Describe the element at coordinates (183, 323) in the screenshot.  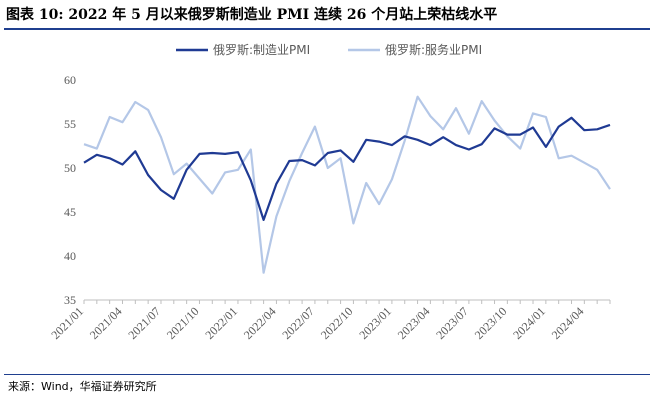
I see `x-tick-label: 2021/10` at that location.